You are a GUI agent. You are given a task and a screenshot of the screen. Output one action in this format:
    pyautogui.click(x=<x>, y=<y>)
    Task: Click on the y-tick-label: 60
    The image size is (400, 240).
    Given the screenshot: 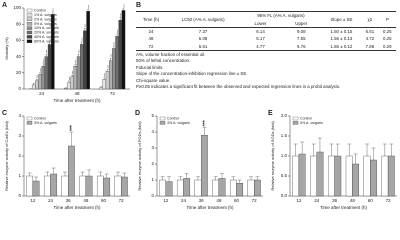 What is the action you would take?
    pyautogui.click(x=19, y=40)
    